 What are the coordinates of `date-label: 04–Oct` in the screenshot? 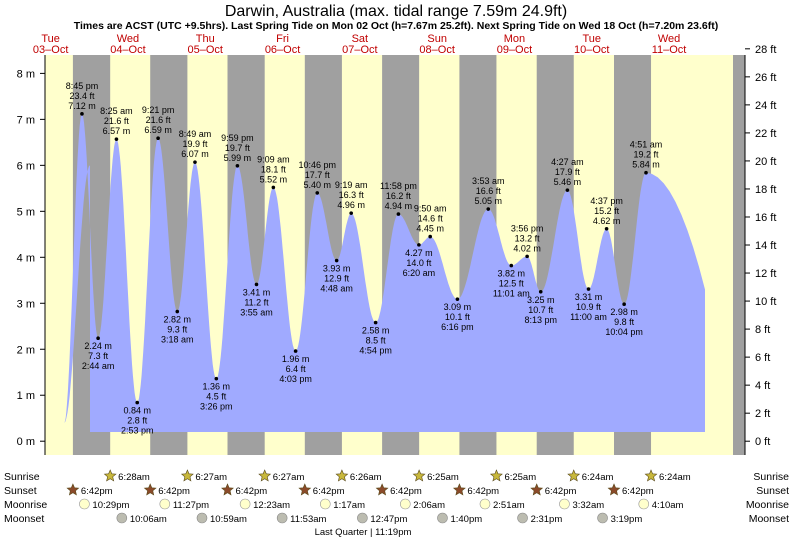 It's located at (127, 50).